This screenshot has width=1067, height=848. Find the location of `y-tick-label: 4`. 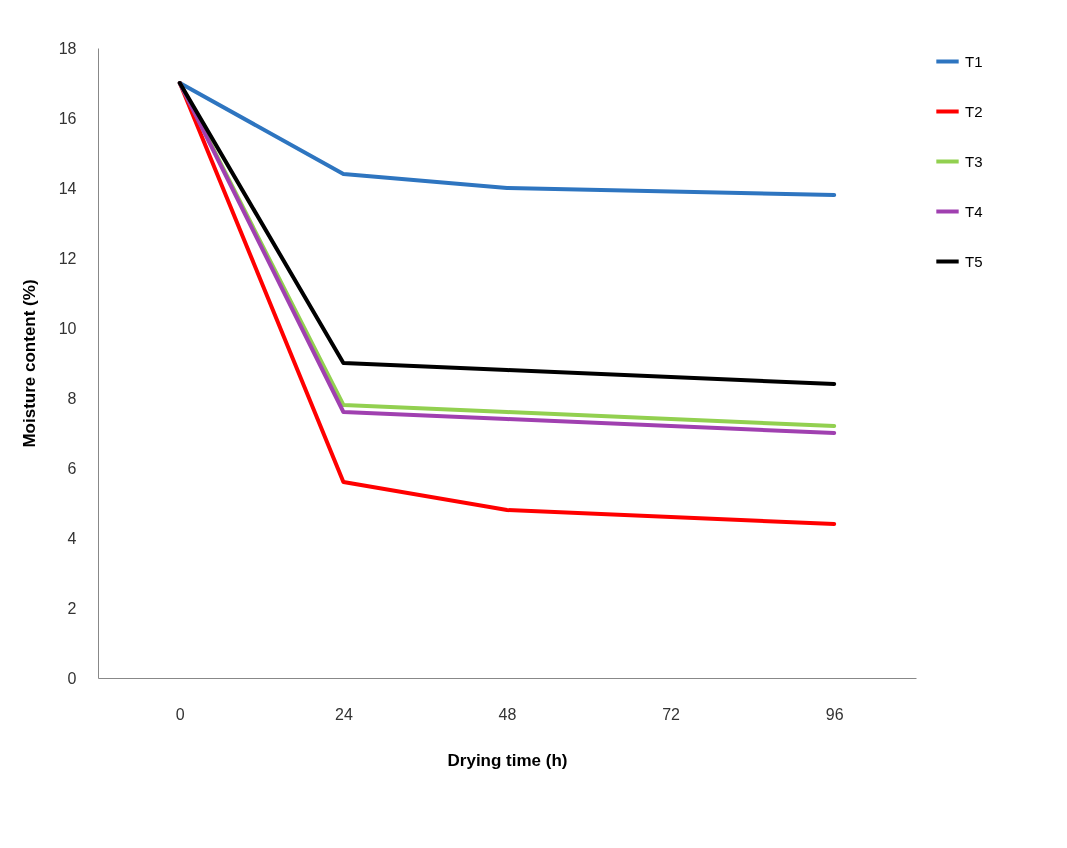

y-tick-label: 4 is located at coordinates (72, 538).